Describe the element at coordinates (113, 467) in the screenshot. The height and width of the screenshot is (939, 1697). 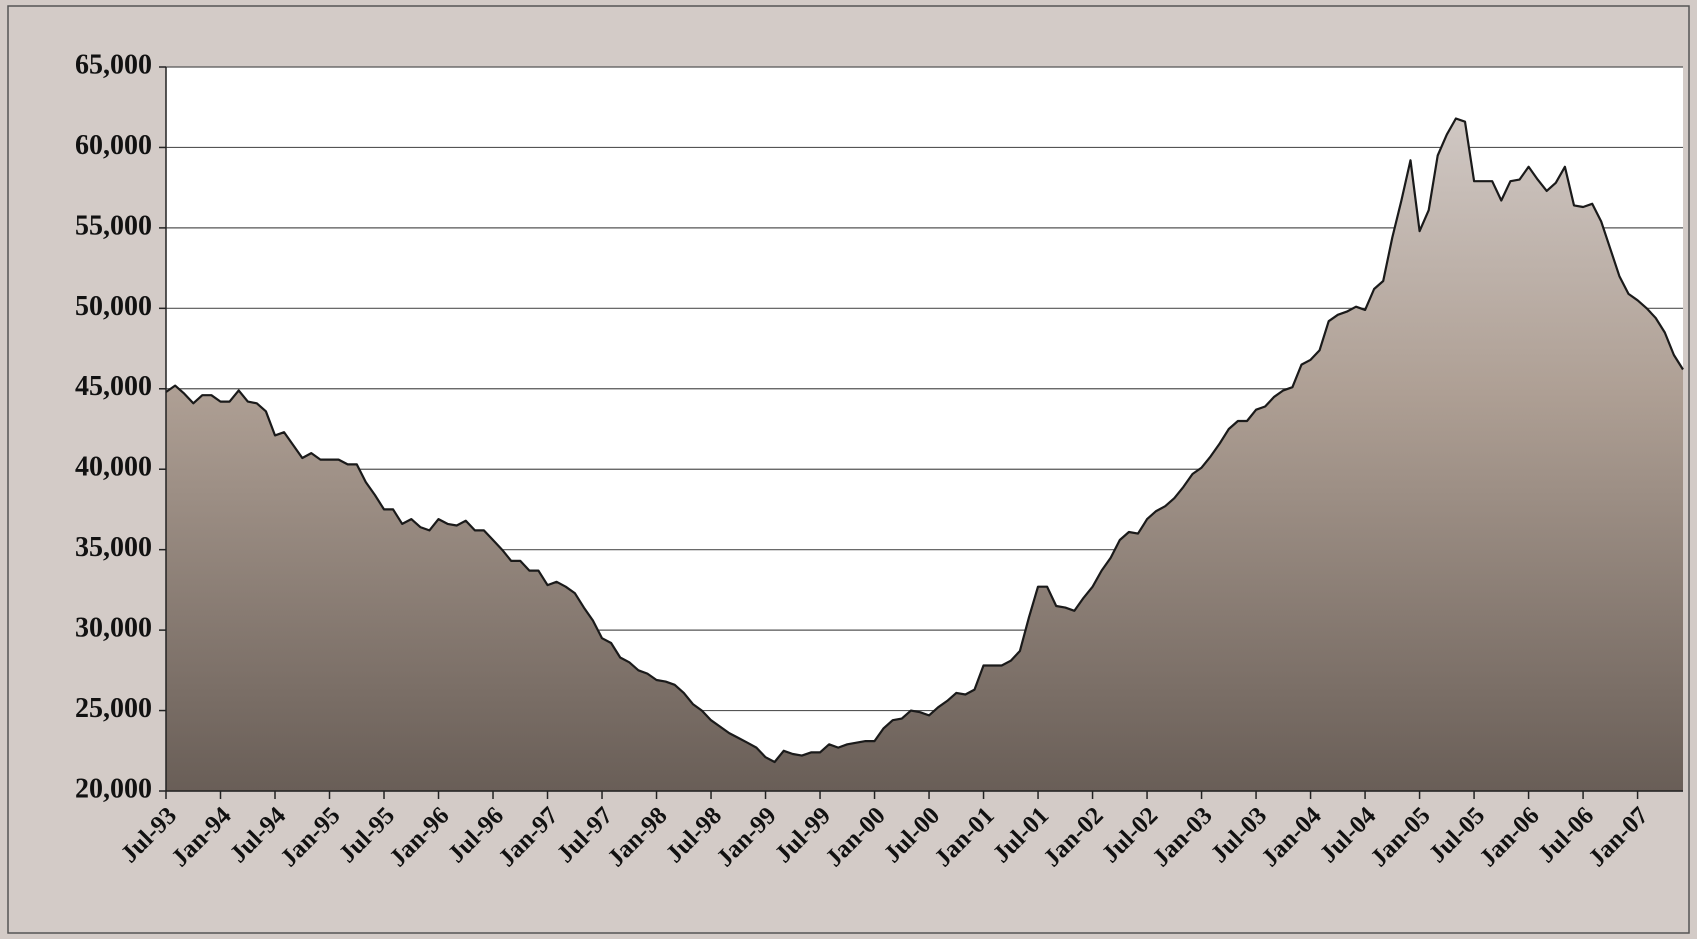
I see `y-tick-label: 40,000` at that location.